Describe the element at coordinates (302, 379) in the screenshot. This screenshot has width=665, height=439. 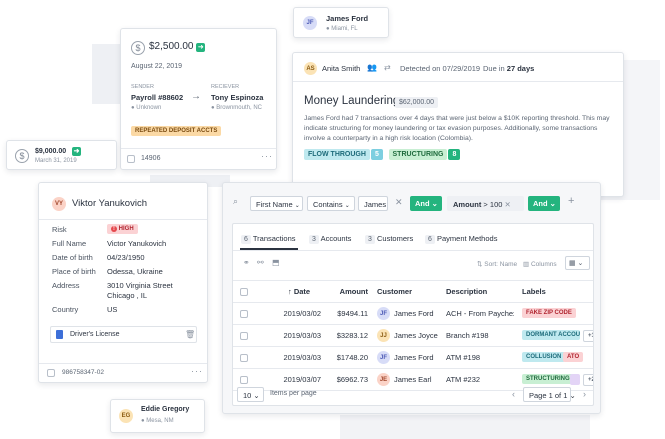
I see `row-date: 2019/03/07` at that location.